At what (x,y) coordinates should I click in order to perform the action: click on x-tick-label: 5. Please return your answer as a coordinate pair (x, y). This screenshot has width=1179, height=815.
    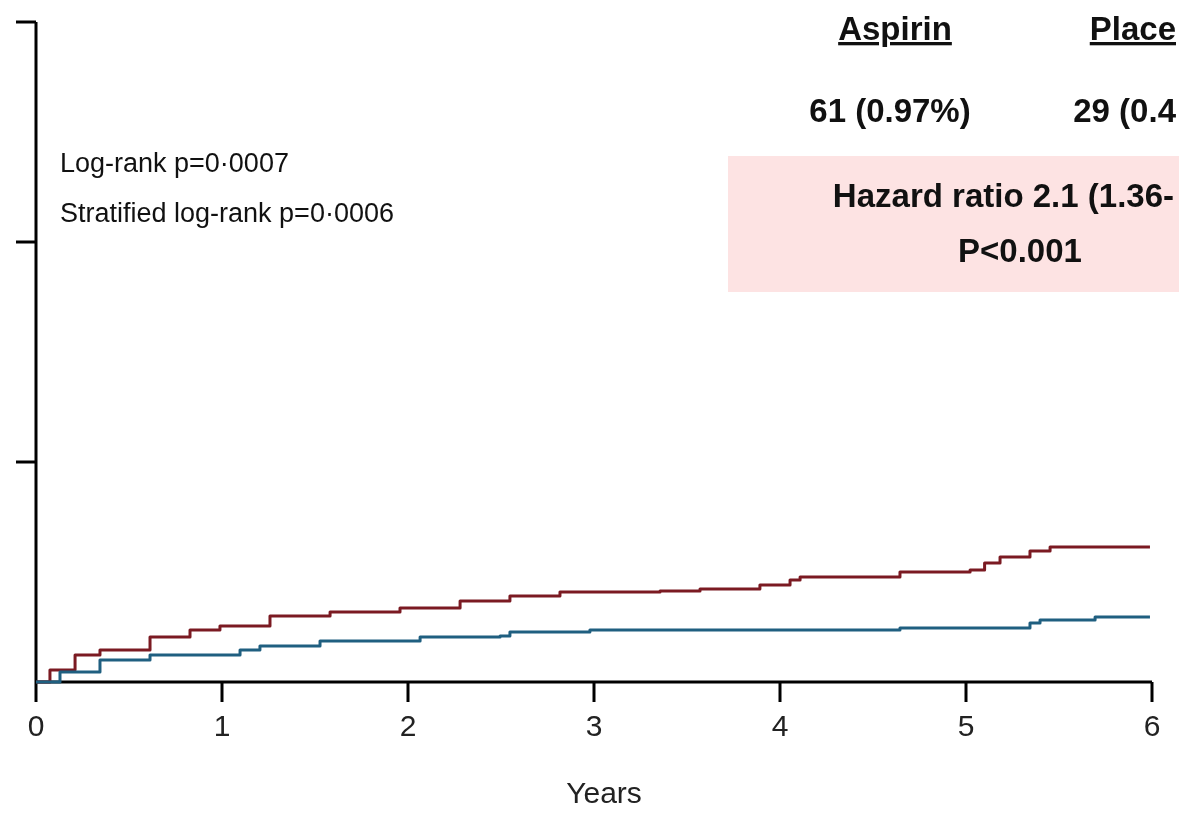
    Looking at the image, I should click on (966, 725).